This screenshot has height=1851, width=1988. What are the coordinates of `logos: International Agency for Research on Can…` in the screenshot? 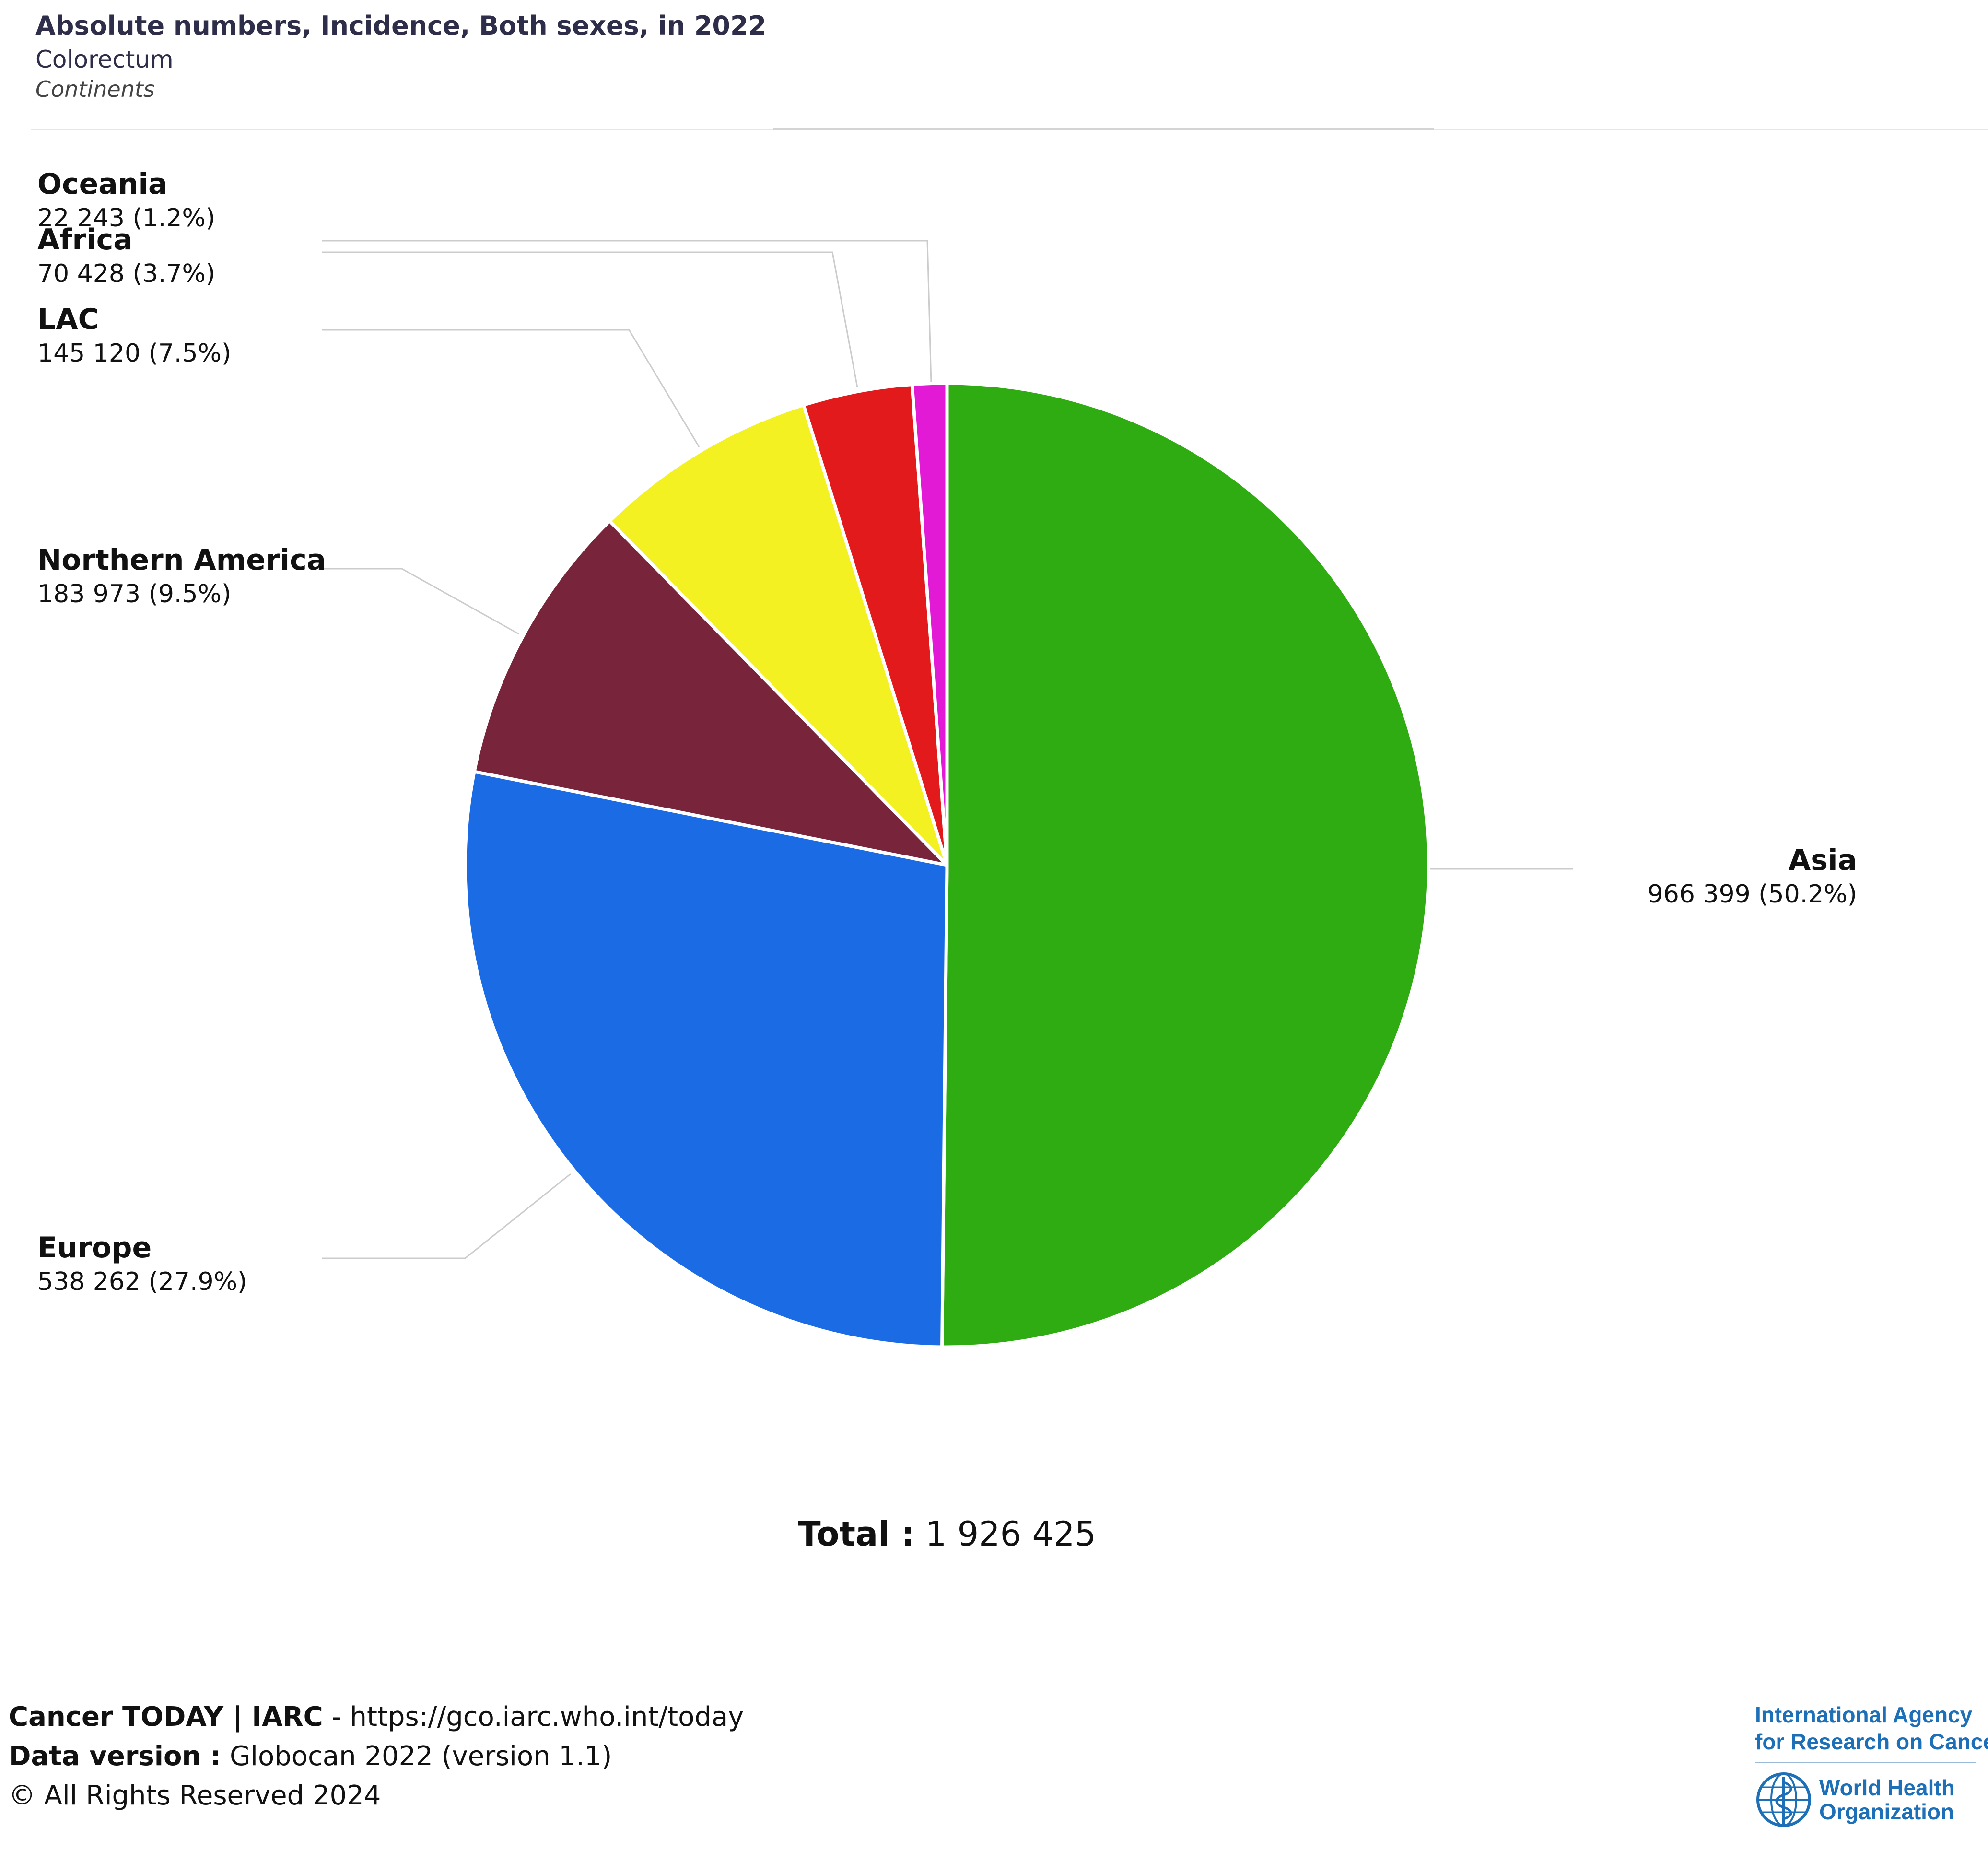 It's located at (1872, 1764).